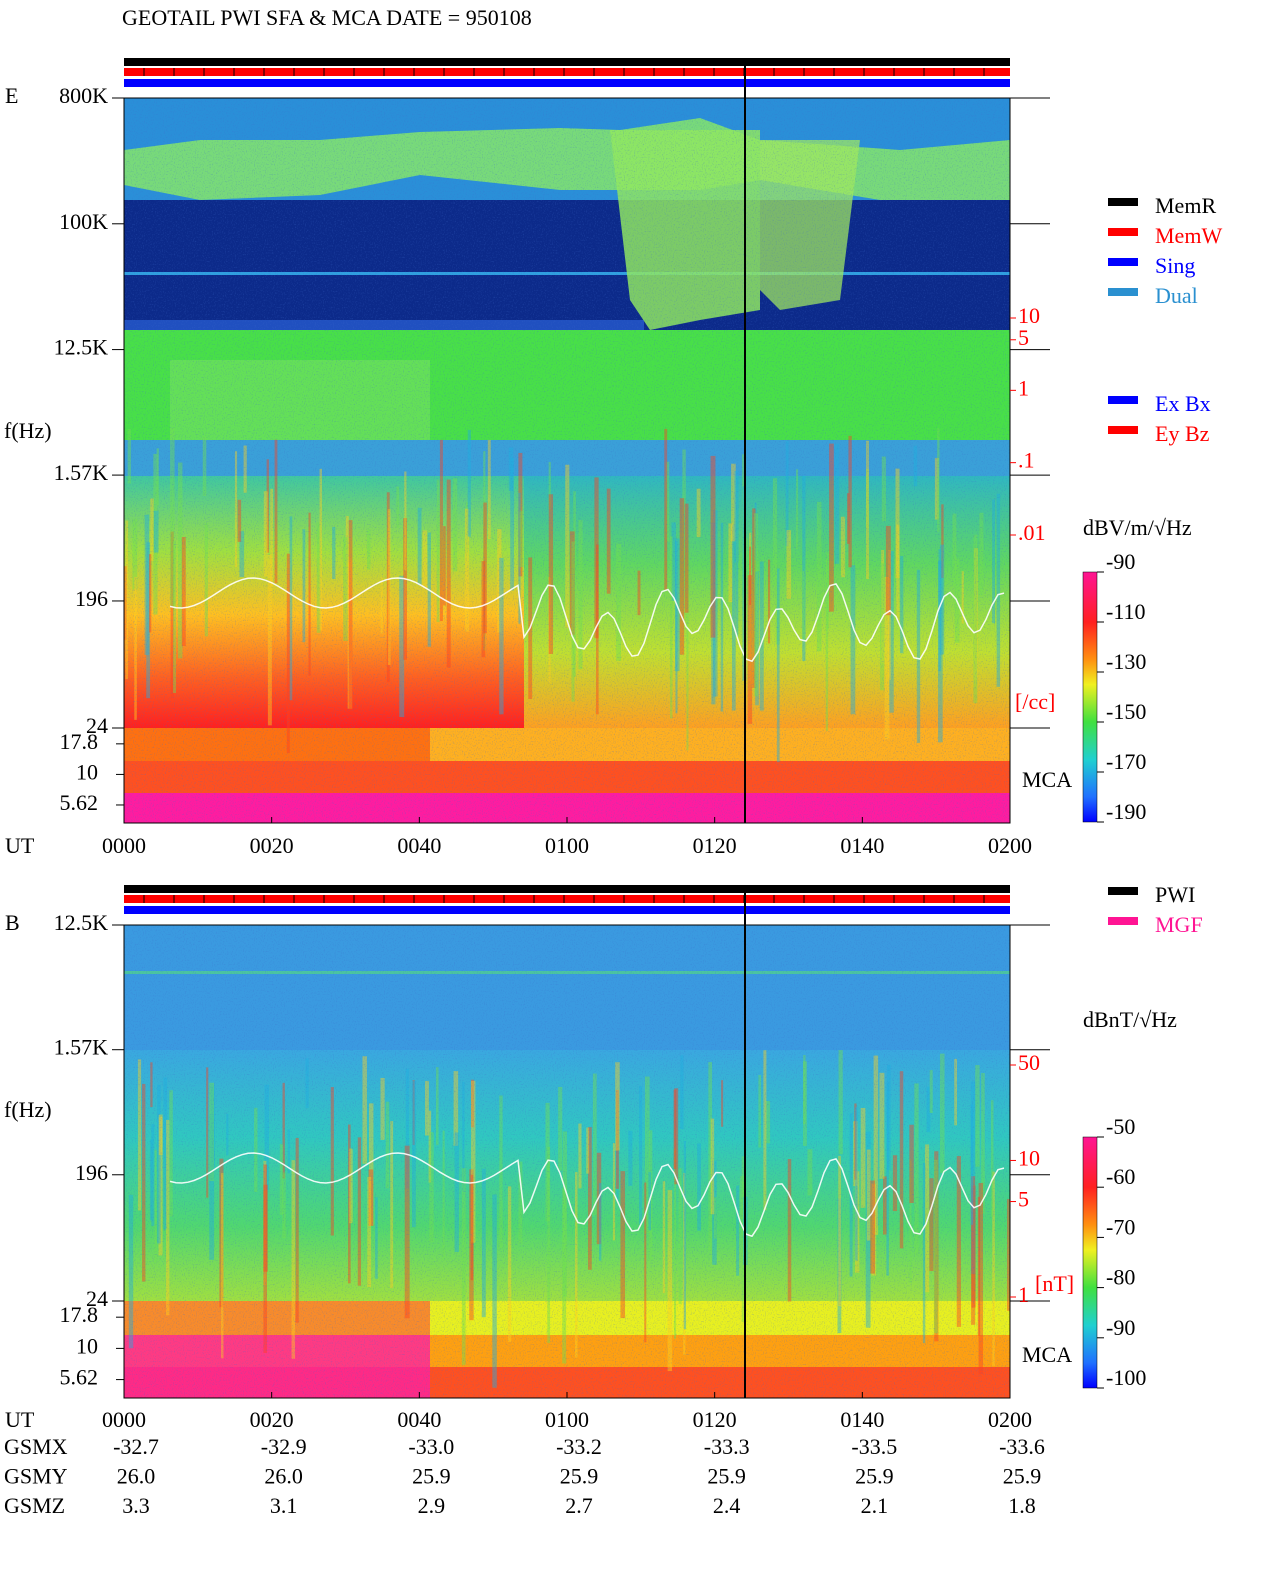  What do you see at coordinates (36, 1476) in the screenshot?
I see `orbit-row-name: GSMY` at bounding box center [36, 1476].